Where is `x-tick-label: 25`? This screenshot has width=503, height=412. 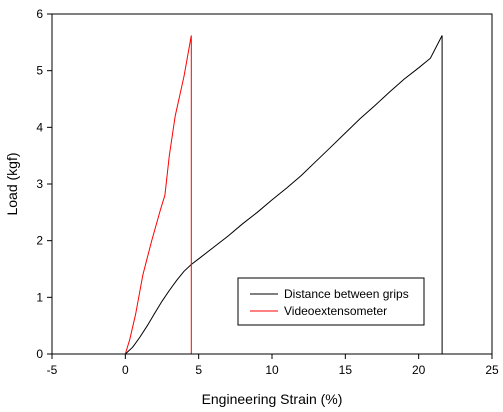 x-tick-label: 25 is located at coordinates (492, 370).